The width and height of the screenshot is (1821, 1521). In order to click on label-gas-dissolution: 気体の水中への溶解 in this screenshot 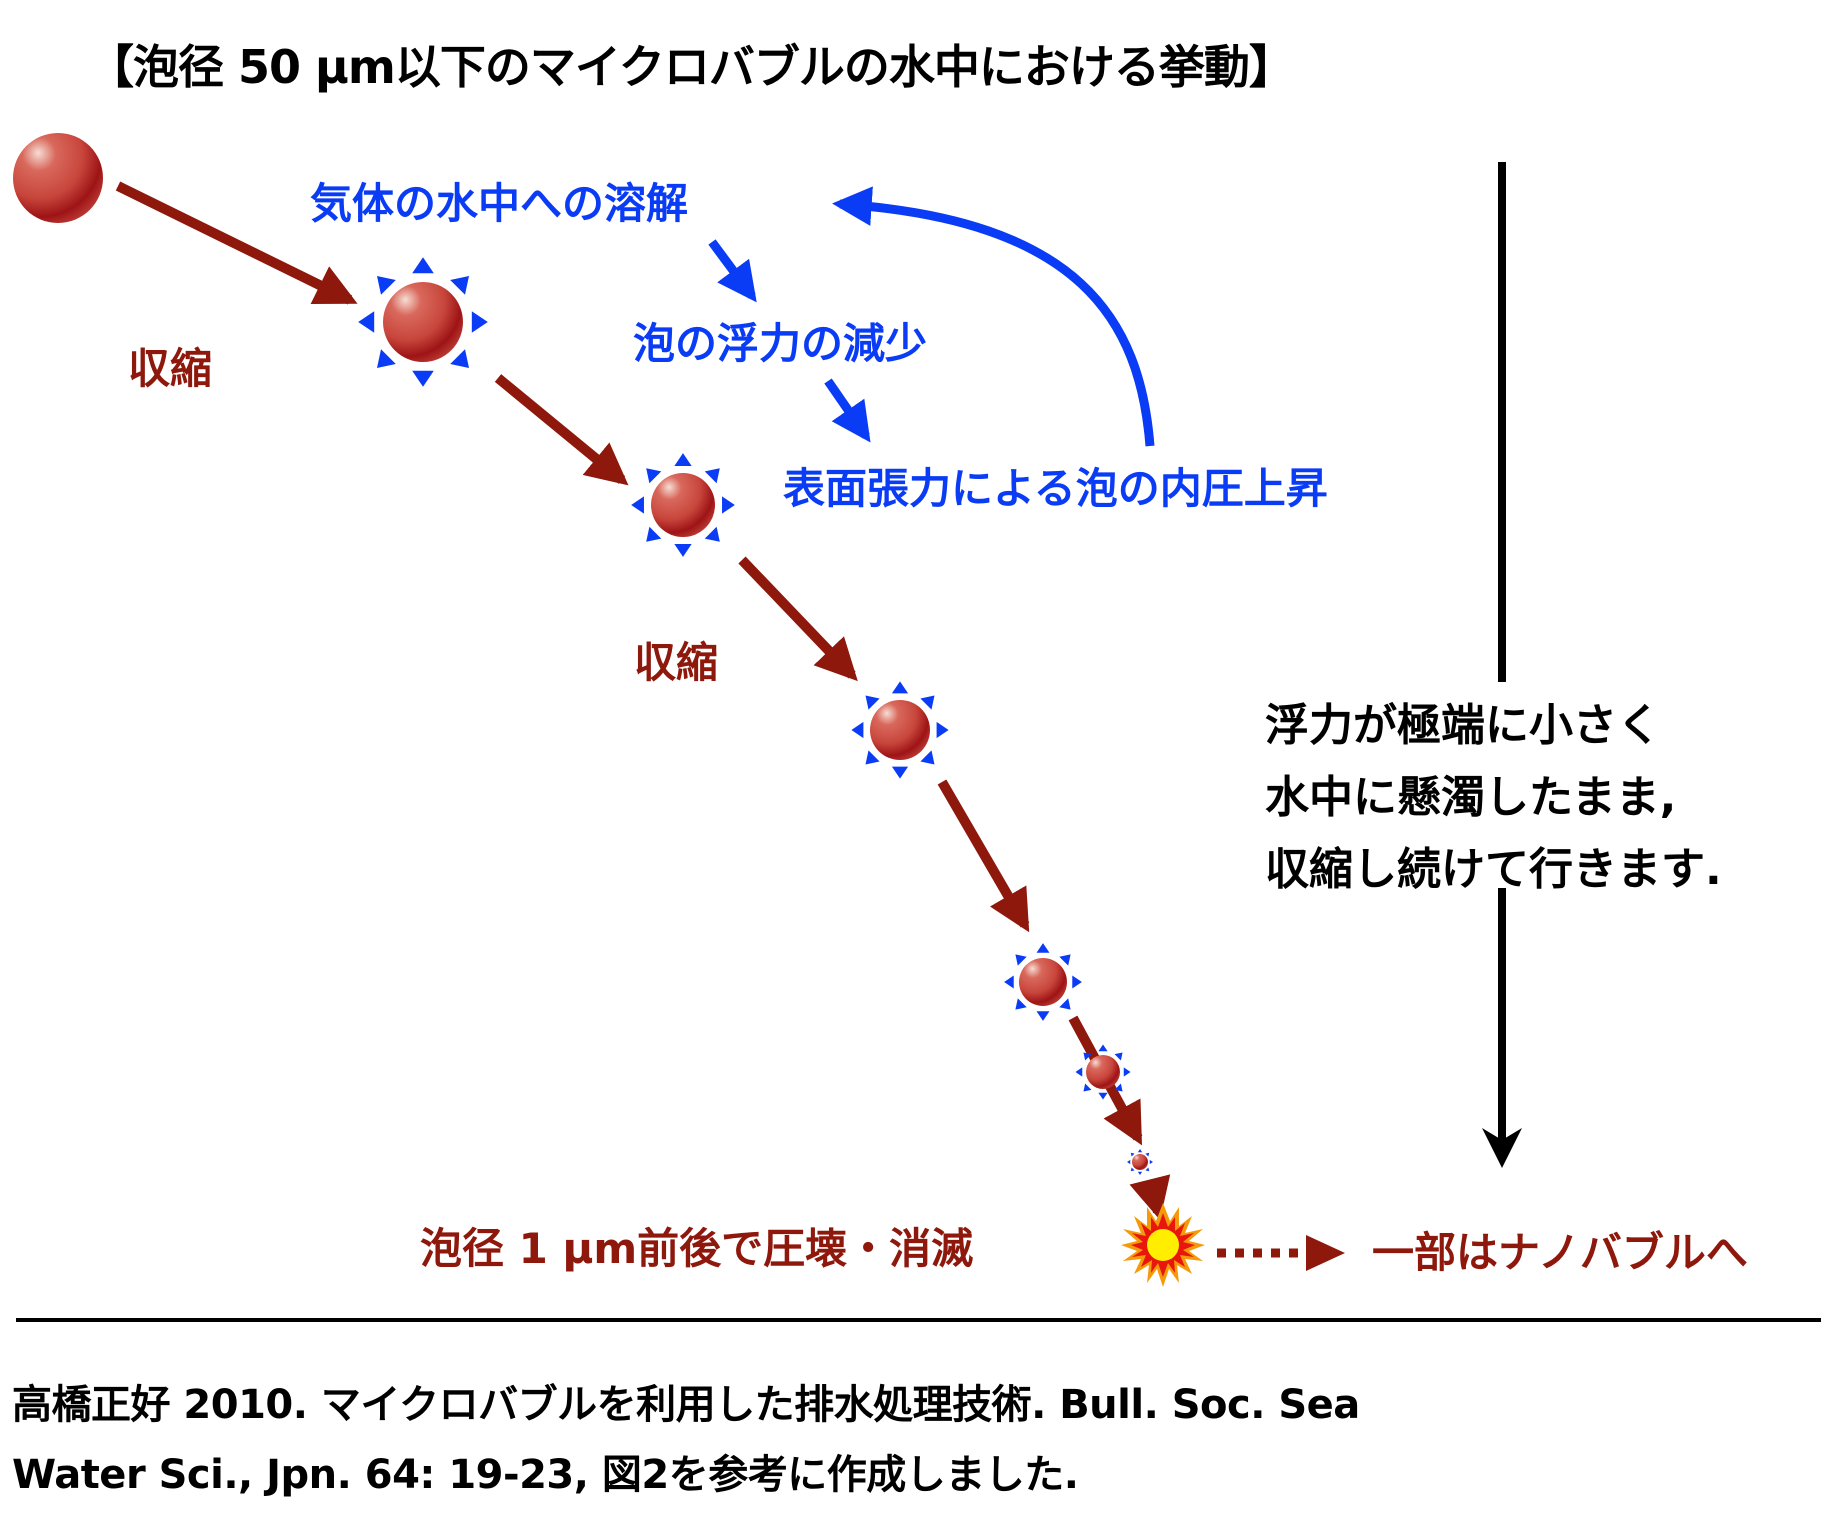, I will do `click(499, 203)`.